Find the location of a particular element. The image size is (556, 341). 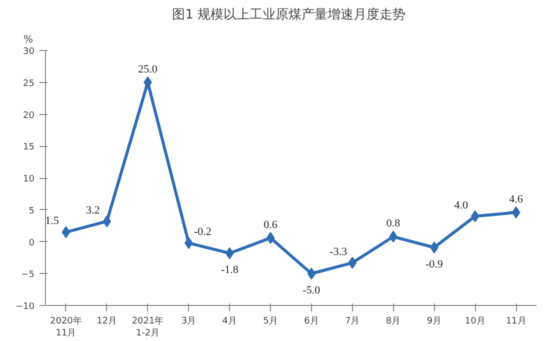

x-tick-label: 3月 is located at coordinates (188, 321).